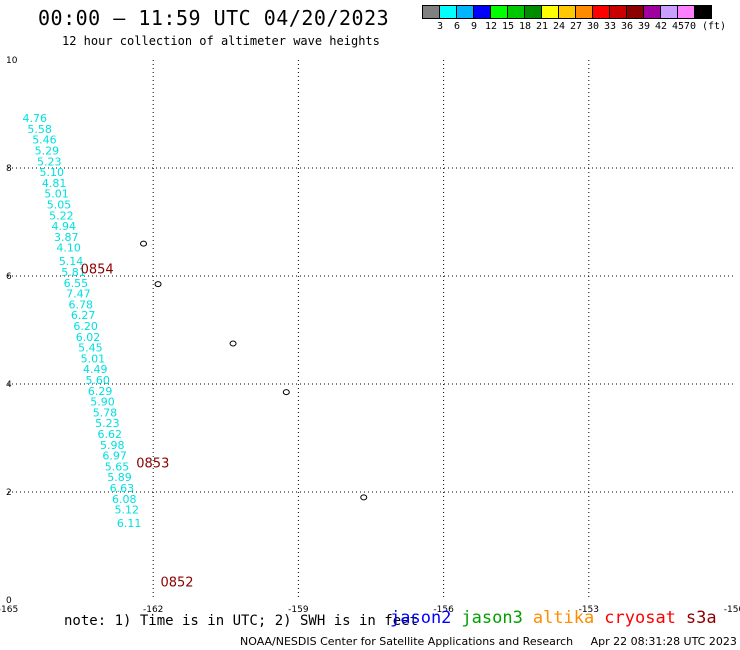  Describe the element at coordinates (153, 610) in the screenshot. I see `x-tick-label: -162` at that location.